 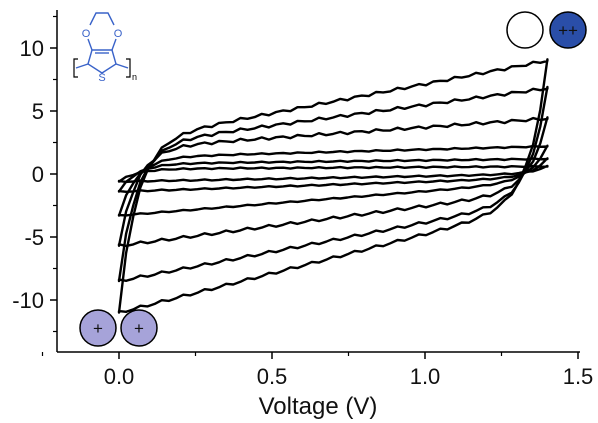 I want to click on polaron-circle-right, so click(x=139, y=328).